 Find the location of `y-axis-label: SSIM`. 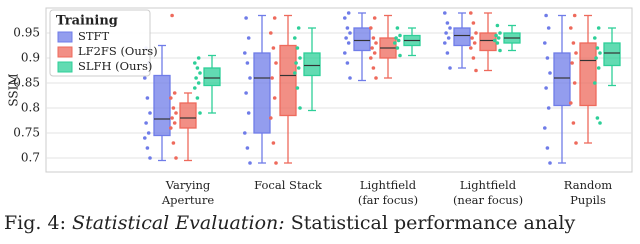

y-axis-label: SSIM is located at coordinates (14, 89).